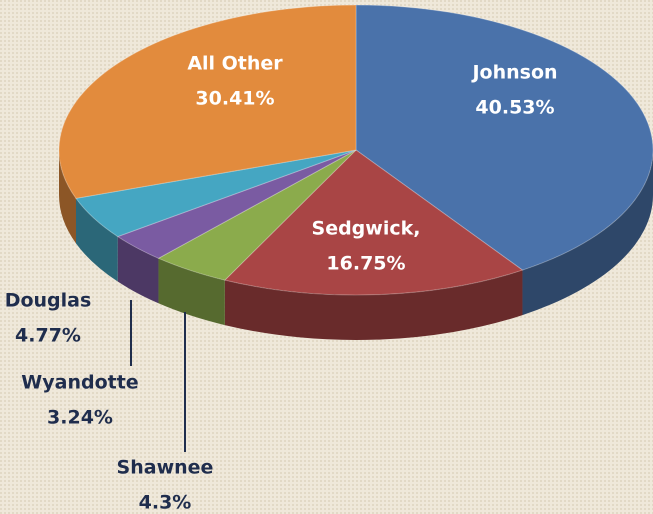 The image size is (653, 514). What do you see at coordinates (48, 336) in the screenshot?
I see `label-value: 4.77%` at bounding box center [48, 336].